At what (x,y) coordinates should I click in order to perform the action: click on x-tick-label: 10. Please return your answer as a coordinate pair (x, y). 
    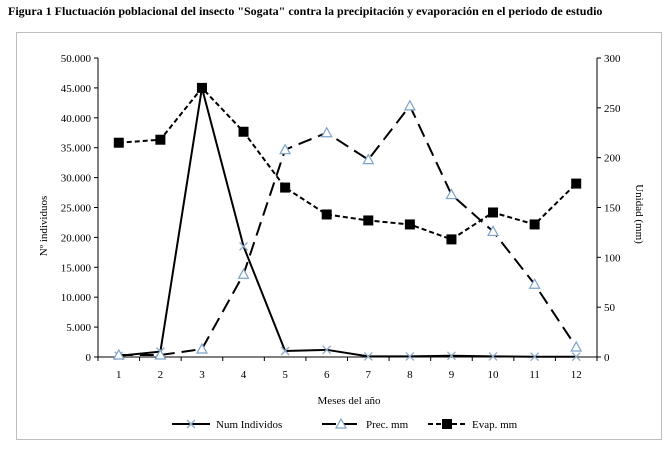
    Looking at the image, I should click on (494, 375).